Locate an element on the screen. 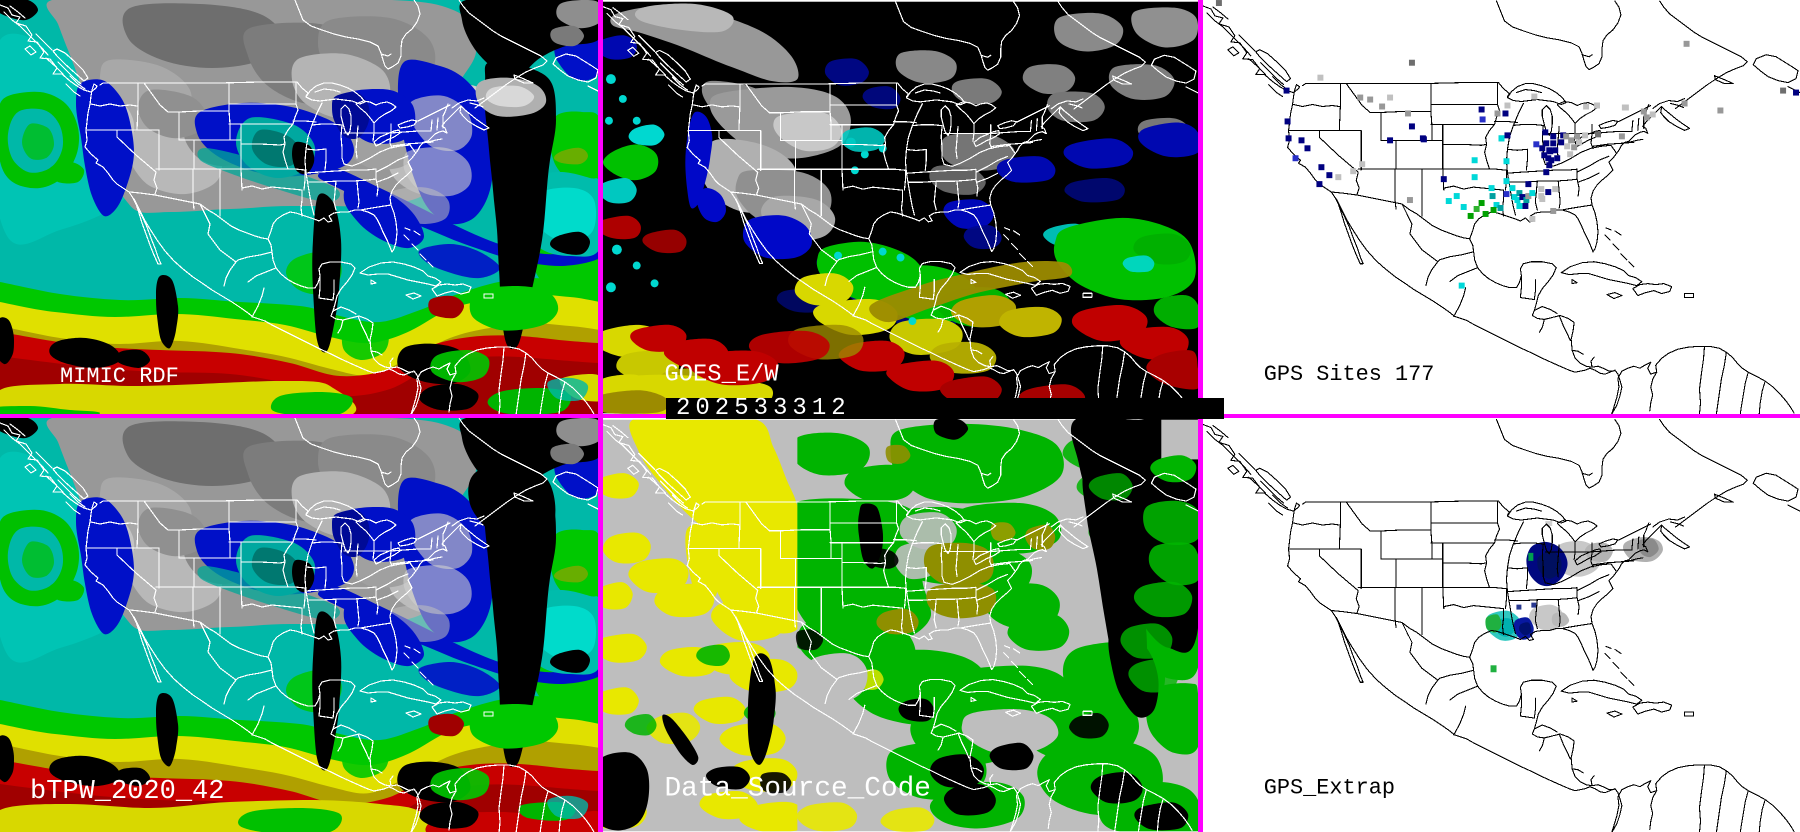 Image resolution: width=1800 pixels, height=832 pixels. svg-text: bTPW_2020_42 is located at coordinates (127, 792).